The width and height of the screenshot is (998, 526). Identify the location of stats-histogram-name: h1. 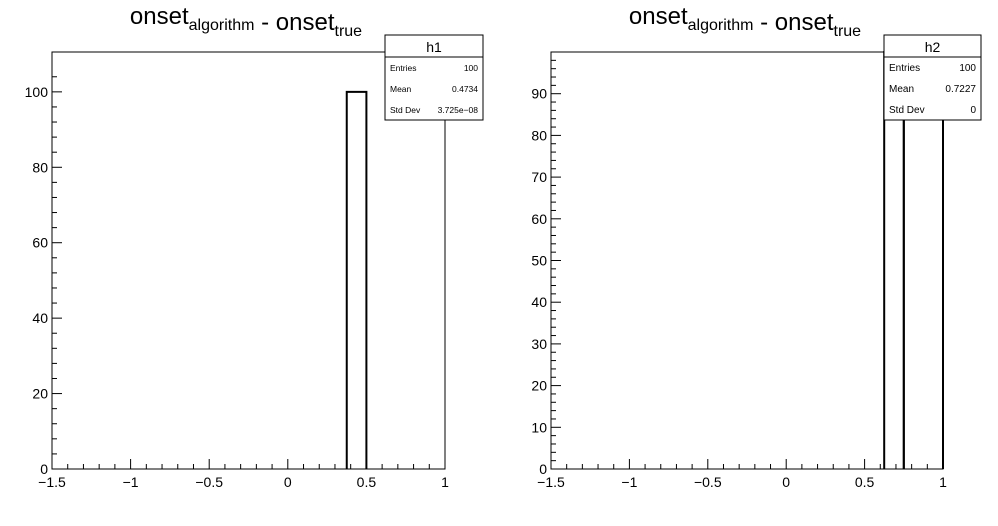
(434, 47).